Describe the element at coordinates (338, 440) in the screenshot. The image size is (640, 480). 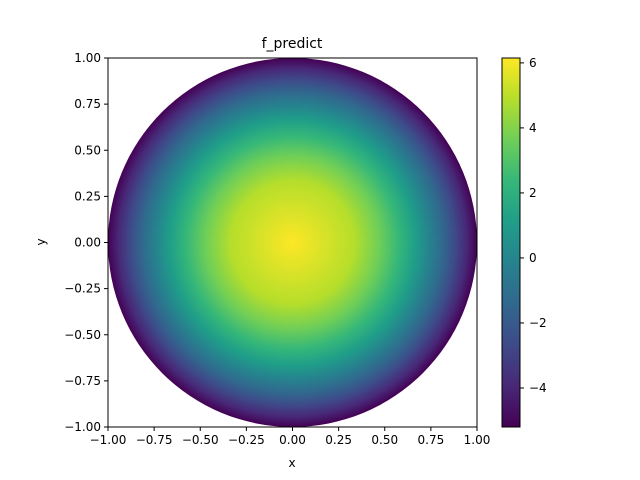
I see `x-tick-label: 0.25` at that location.